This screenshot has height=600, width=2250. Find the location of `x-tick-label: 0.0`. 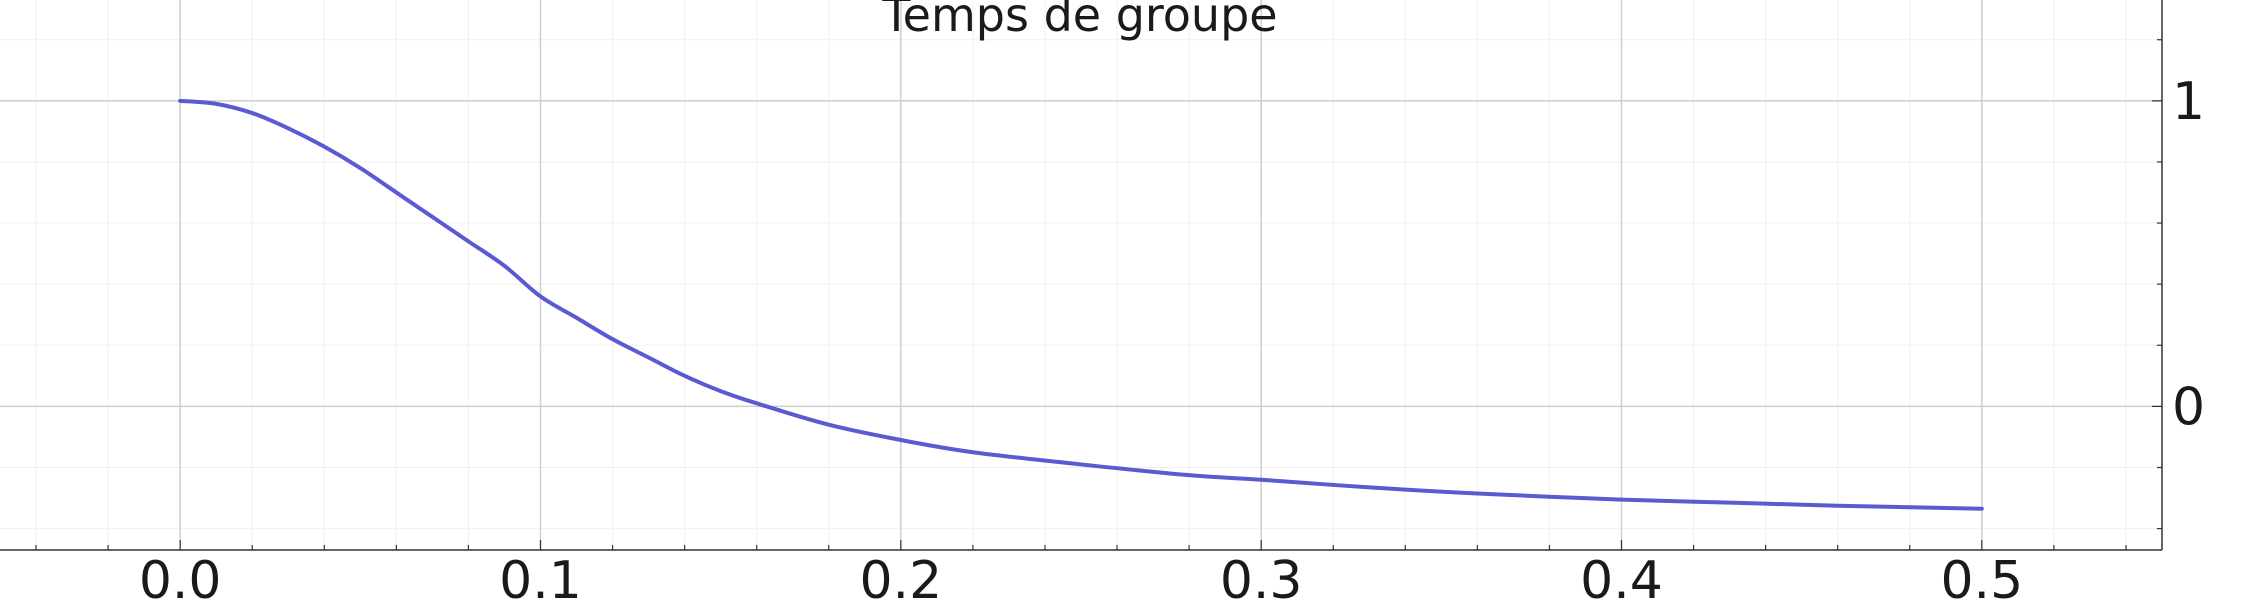

x-tick-label: 0.0 is located at coordinates (180, 575).